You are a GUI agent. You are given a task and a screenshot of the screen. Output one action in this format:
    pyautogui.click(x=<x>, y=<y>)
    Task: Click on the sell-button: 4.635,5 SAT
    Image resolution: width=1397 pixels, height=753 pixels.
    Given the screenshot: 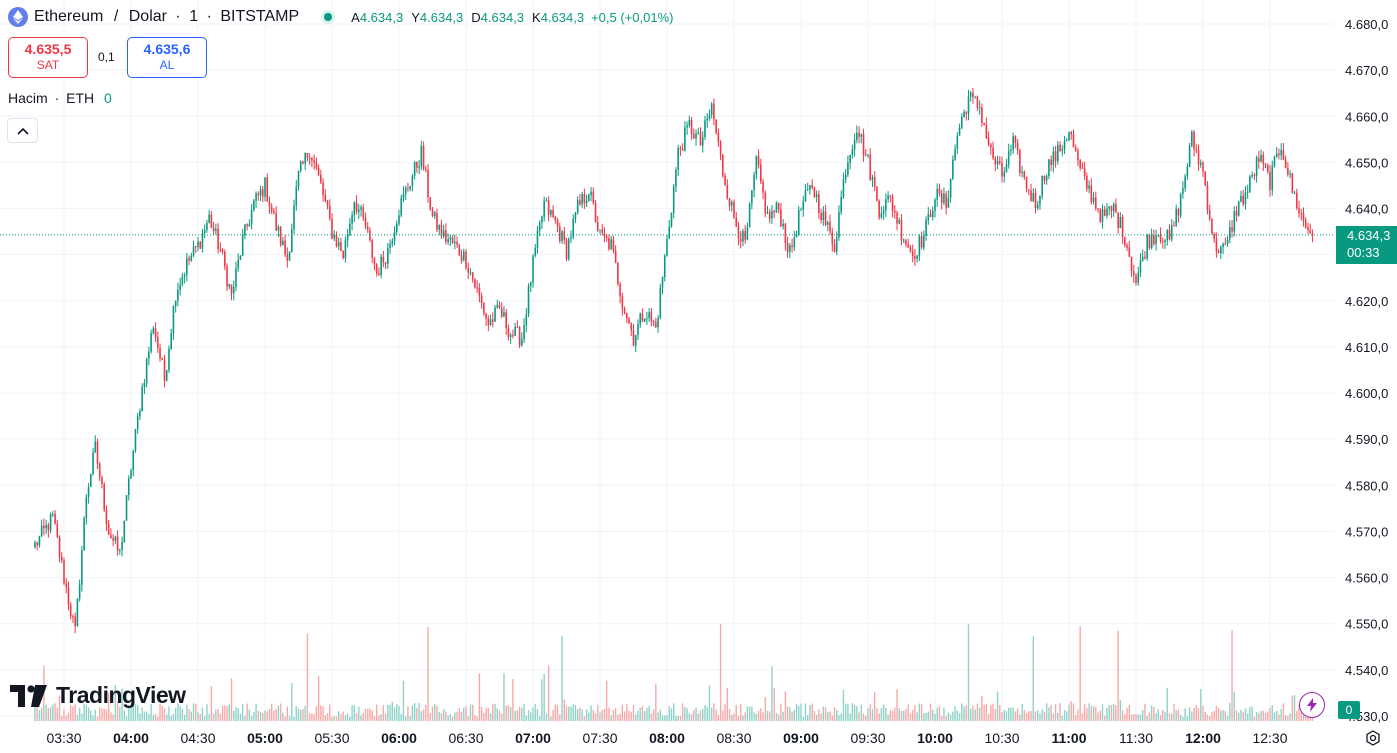 What is the action you would take?
    pyautogui.click(x=48, y=57)
    